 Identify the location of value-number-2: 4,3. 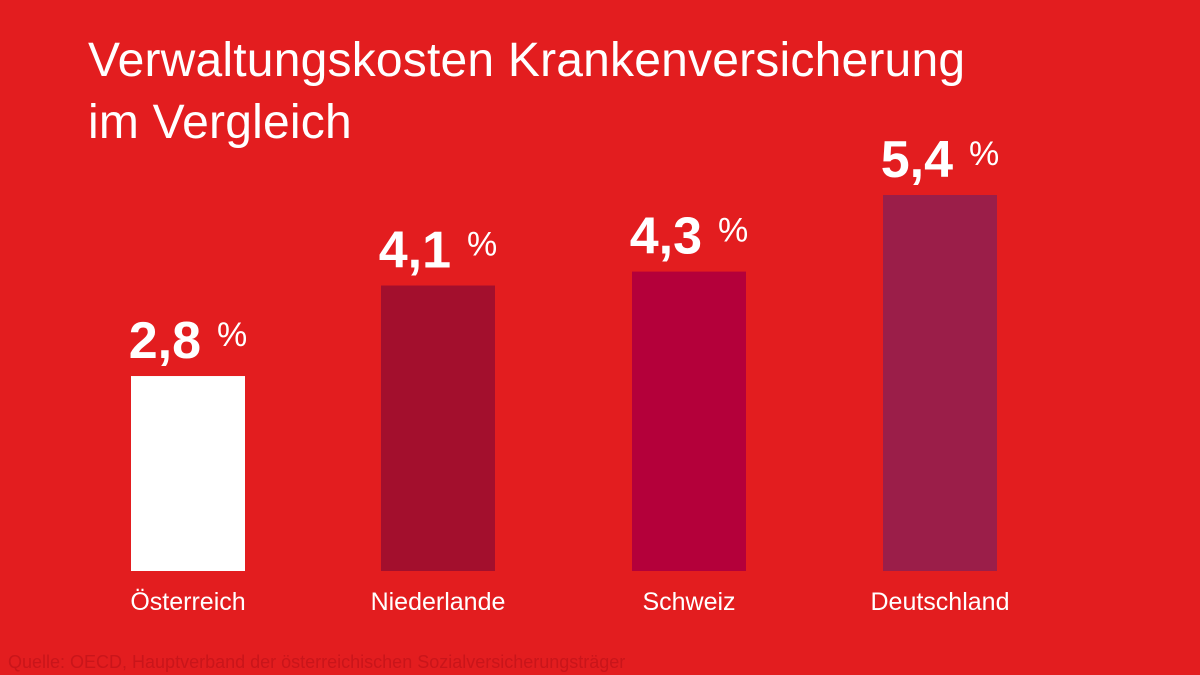
(666, 237).